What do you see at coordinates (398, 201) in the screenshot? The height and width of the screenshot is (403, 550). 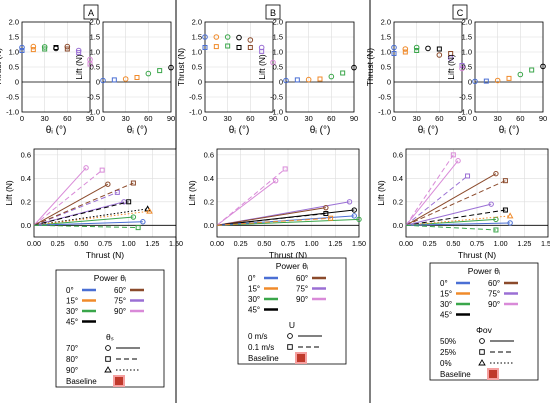 I see `y-tick-label: 0.2` at bounding box center [398, 201].